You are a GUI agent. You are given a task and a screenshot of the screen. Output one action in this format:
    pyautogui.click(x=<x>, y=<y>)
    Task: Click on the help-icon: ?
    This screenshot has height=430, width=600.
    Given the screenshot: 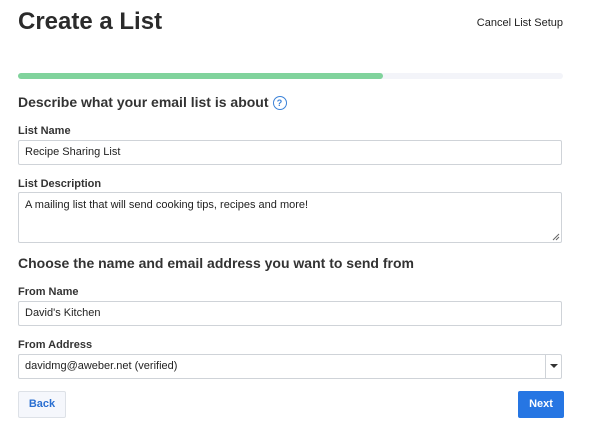 What is the action you would take?
    pyautogui.click(x=279, y=103)
    